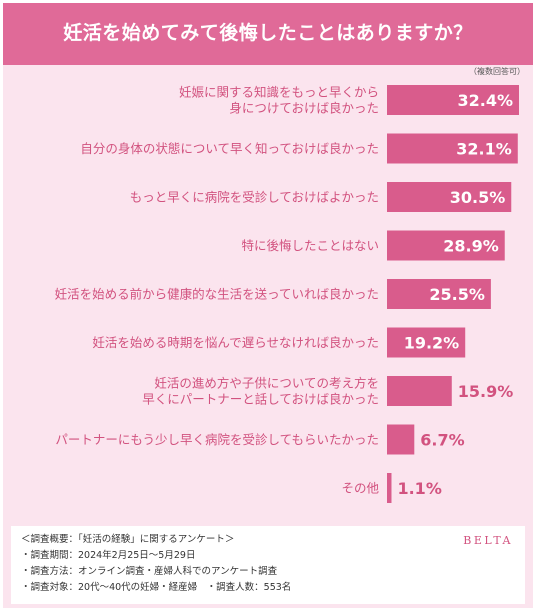  Describe the element at coordinates (108, 555) in the screenshot. I see `survey-period: ・調査期間：2024年2月25日〜5月29日` at that location.